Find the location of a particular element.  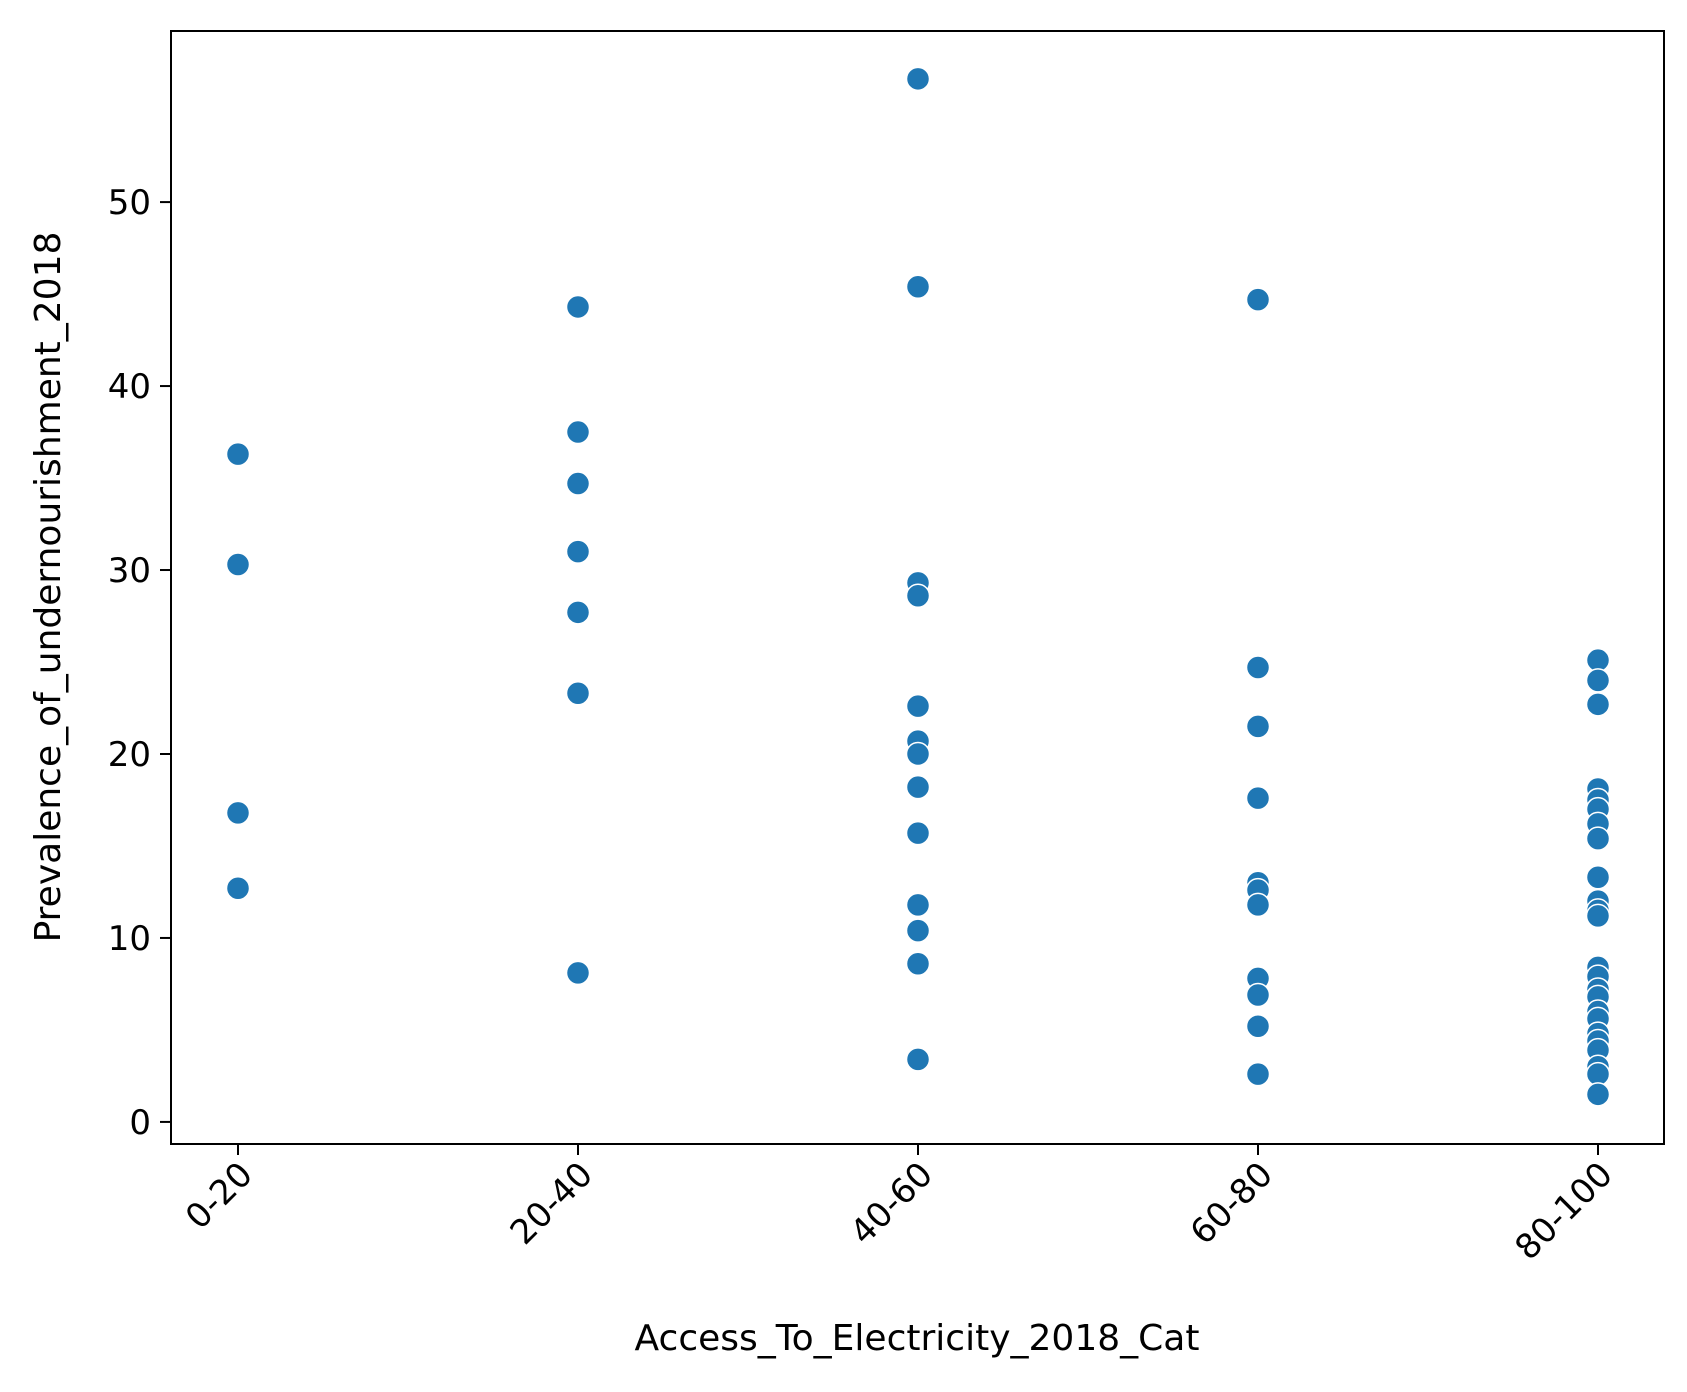

y-tick-label: 50 is located at coordinates (129, 203).